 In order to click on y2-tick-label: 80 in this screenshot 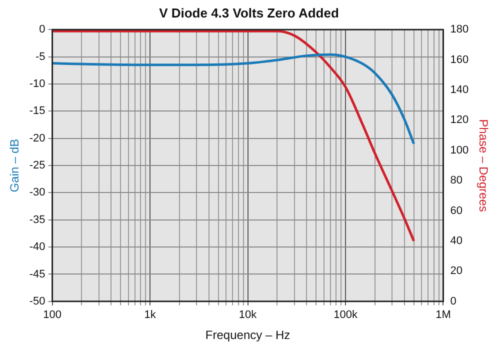, I will do `click(456, 180)`.